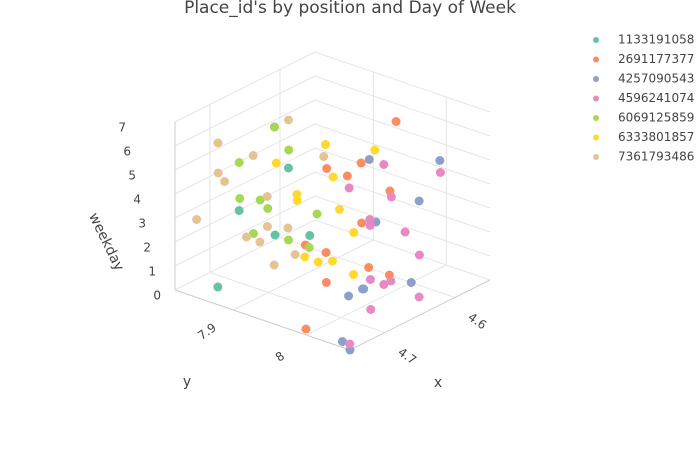 This screenshot has width=700, height=450. I want to click on x-tick-label: 4.7, so click(407, 356).